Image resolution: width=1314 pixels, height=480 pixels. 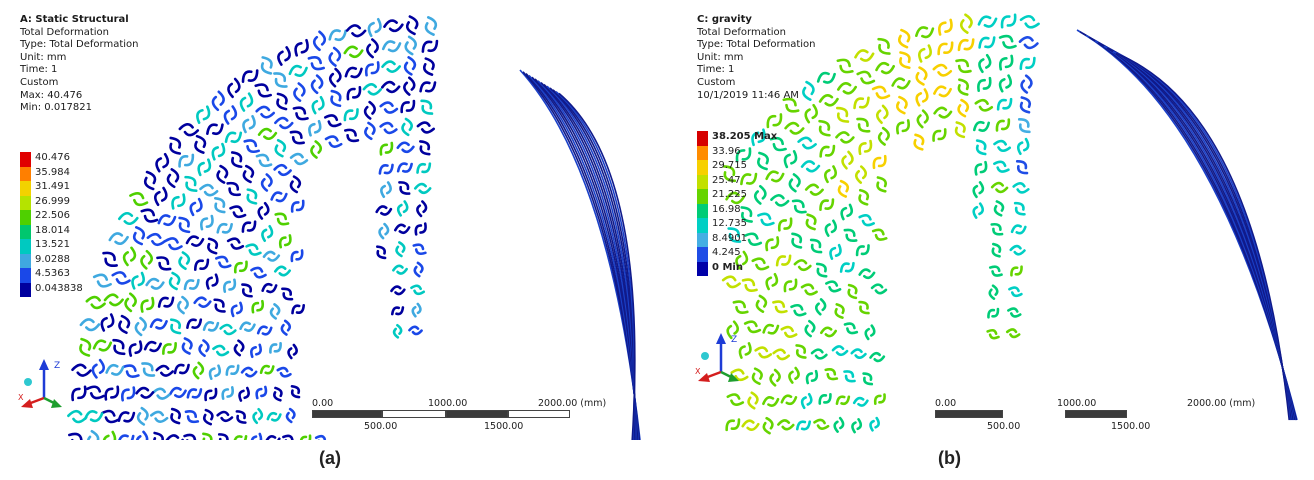 I want to click on legend-label: 0 Min, so click(x=727, y=267).